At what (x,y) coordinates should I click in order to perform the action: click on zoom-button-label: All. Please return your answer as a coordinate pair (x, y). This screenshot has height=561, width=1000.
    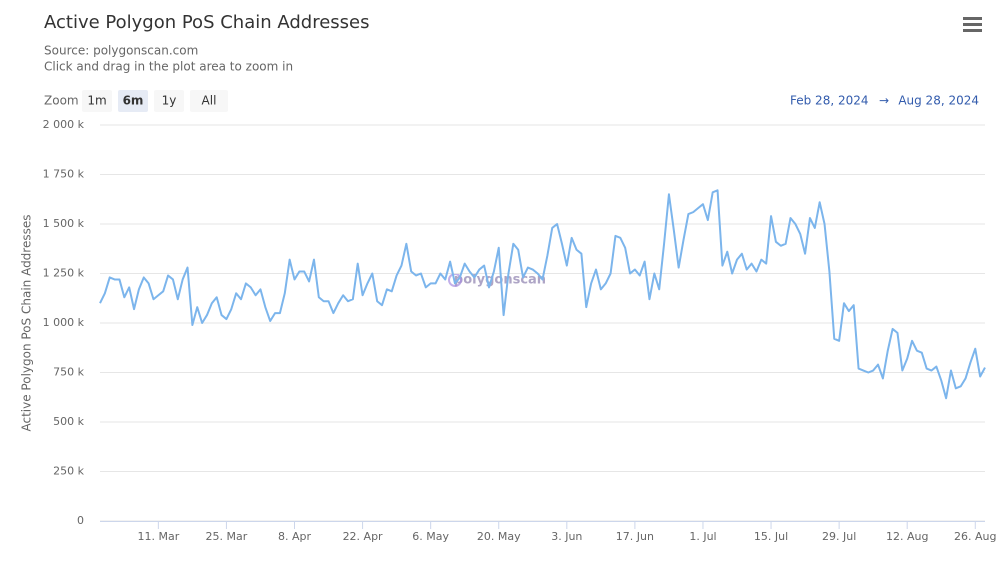
    Looking at the image, I should click on (209, 101).